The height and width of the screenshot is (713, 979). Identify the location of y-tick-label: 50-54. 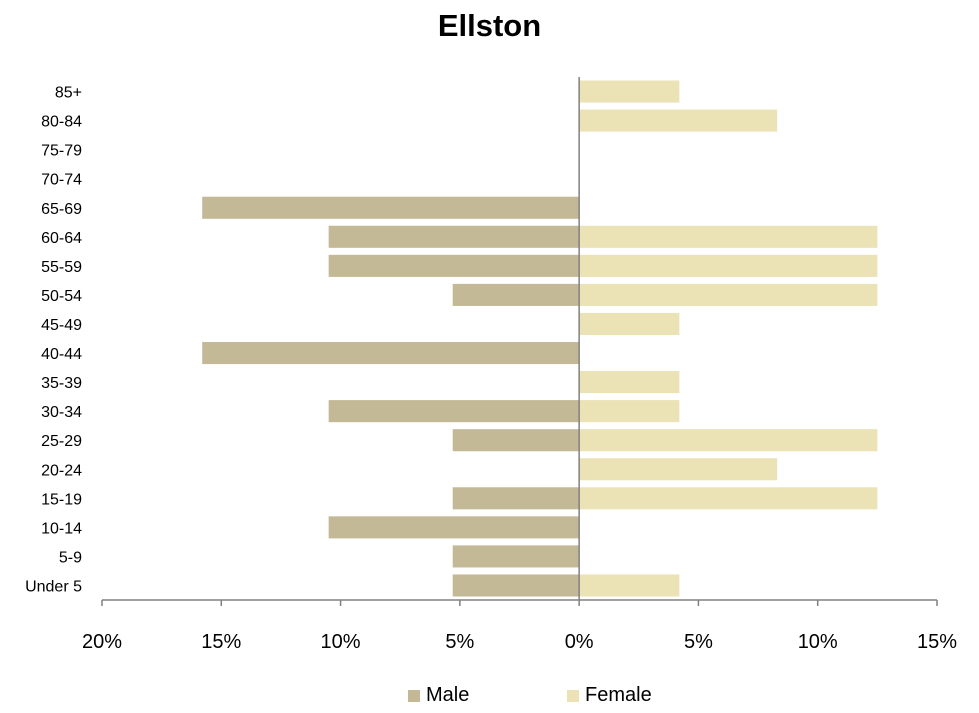
(61, 296).